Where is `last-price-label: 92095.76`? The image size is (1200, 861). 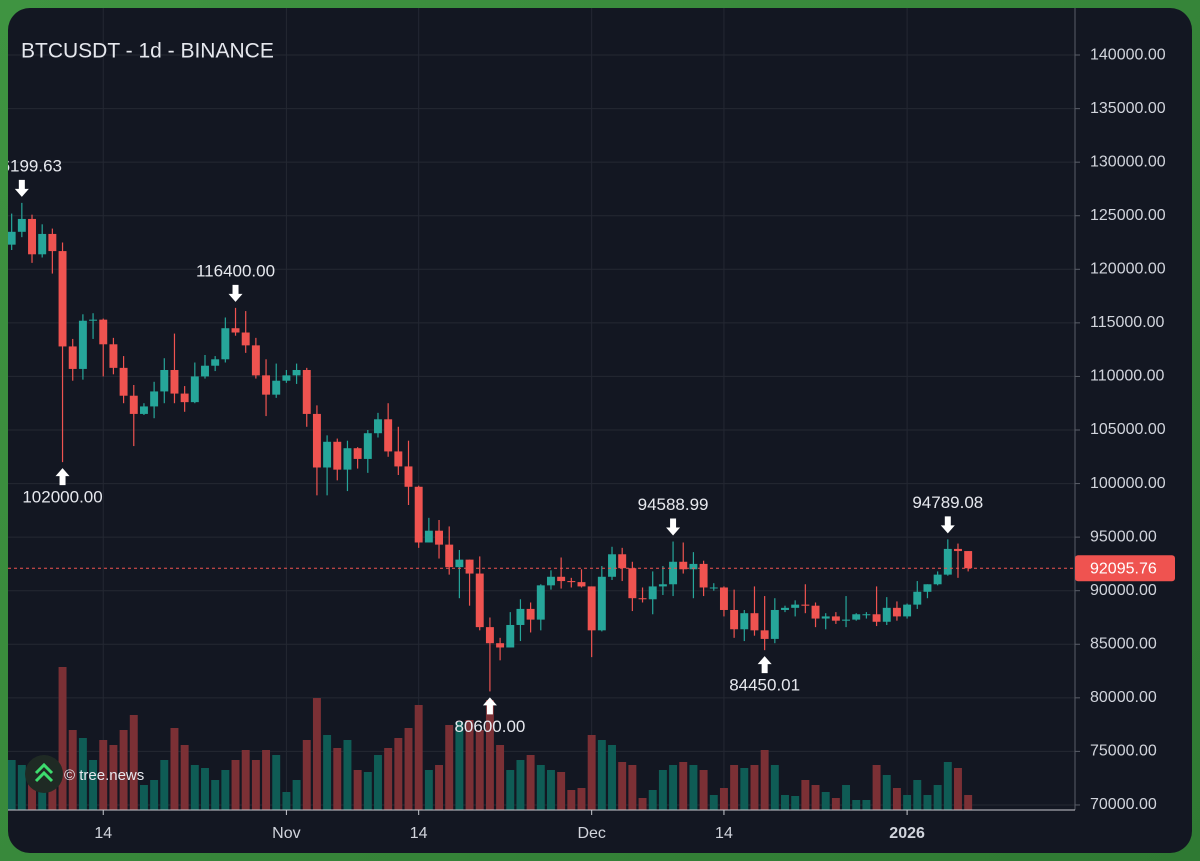 last-price-label: 92095.76 is located at coordinates (1123, 568).